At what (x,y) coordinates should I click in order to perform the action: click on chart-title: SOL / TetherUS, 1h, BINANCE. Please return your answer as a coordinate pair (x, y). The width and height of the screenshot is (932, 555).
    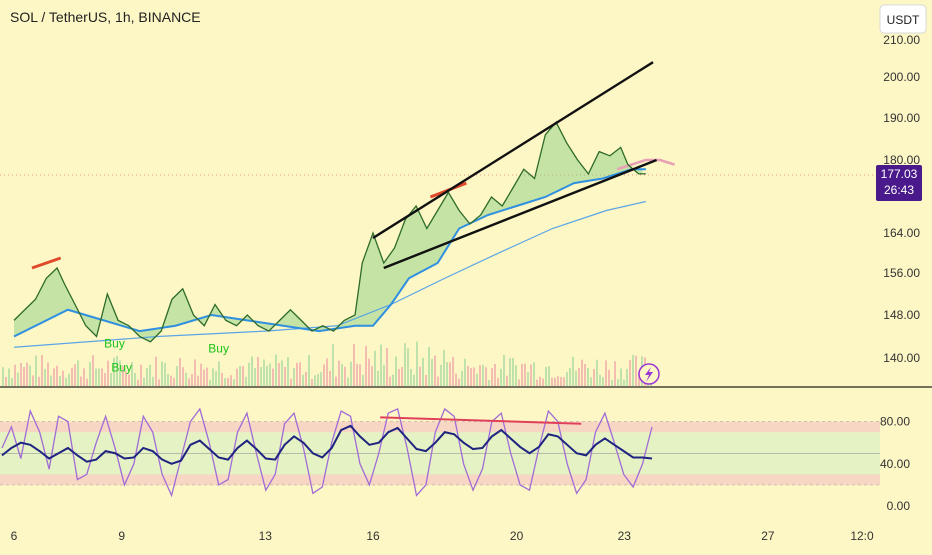
    Looking at the image, I should click on (105, 17).